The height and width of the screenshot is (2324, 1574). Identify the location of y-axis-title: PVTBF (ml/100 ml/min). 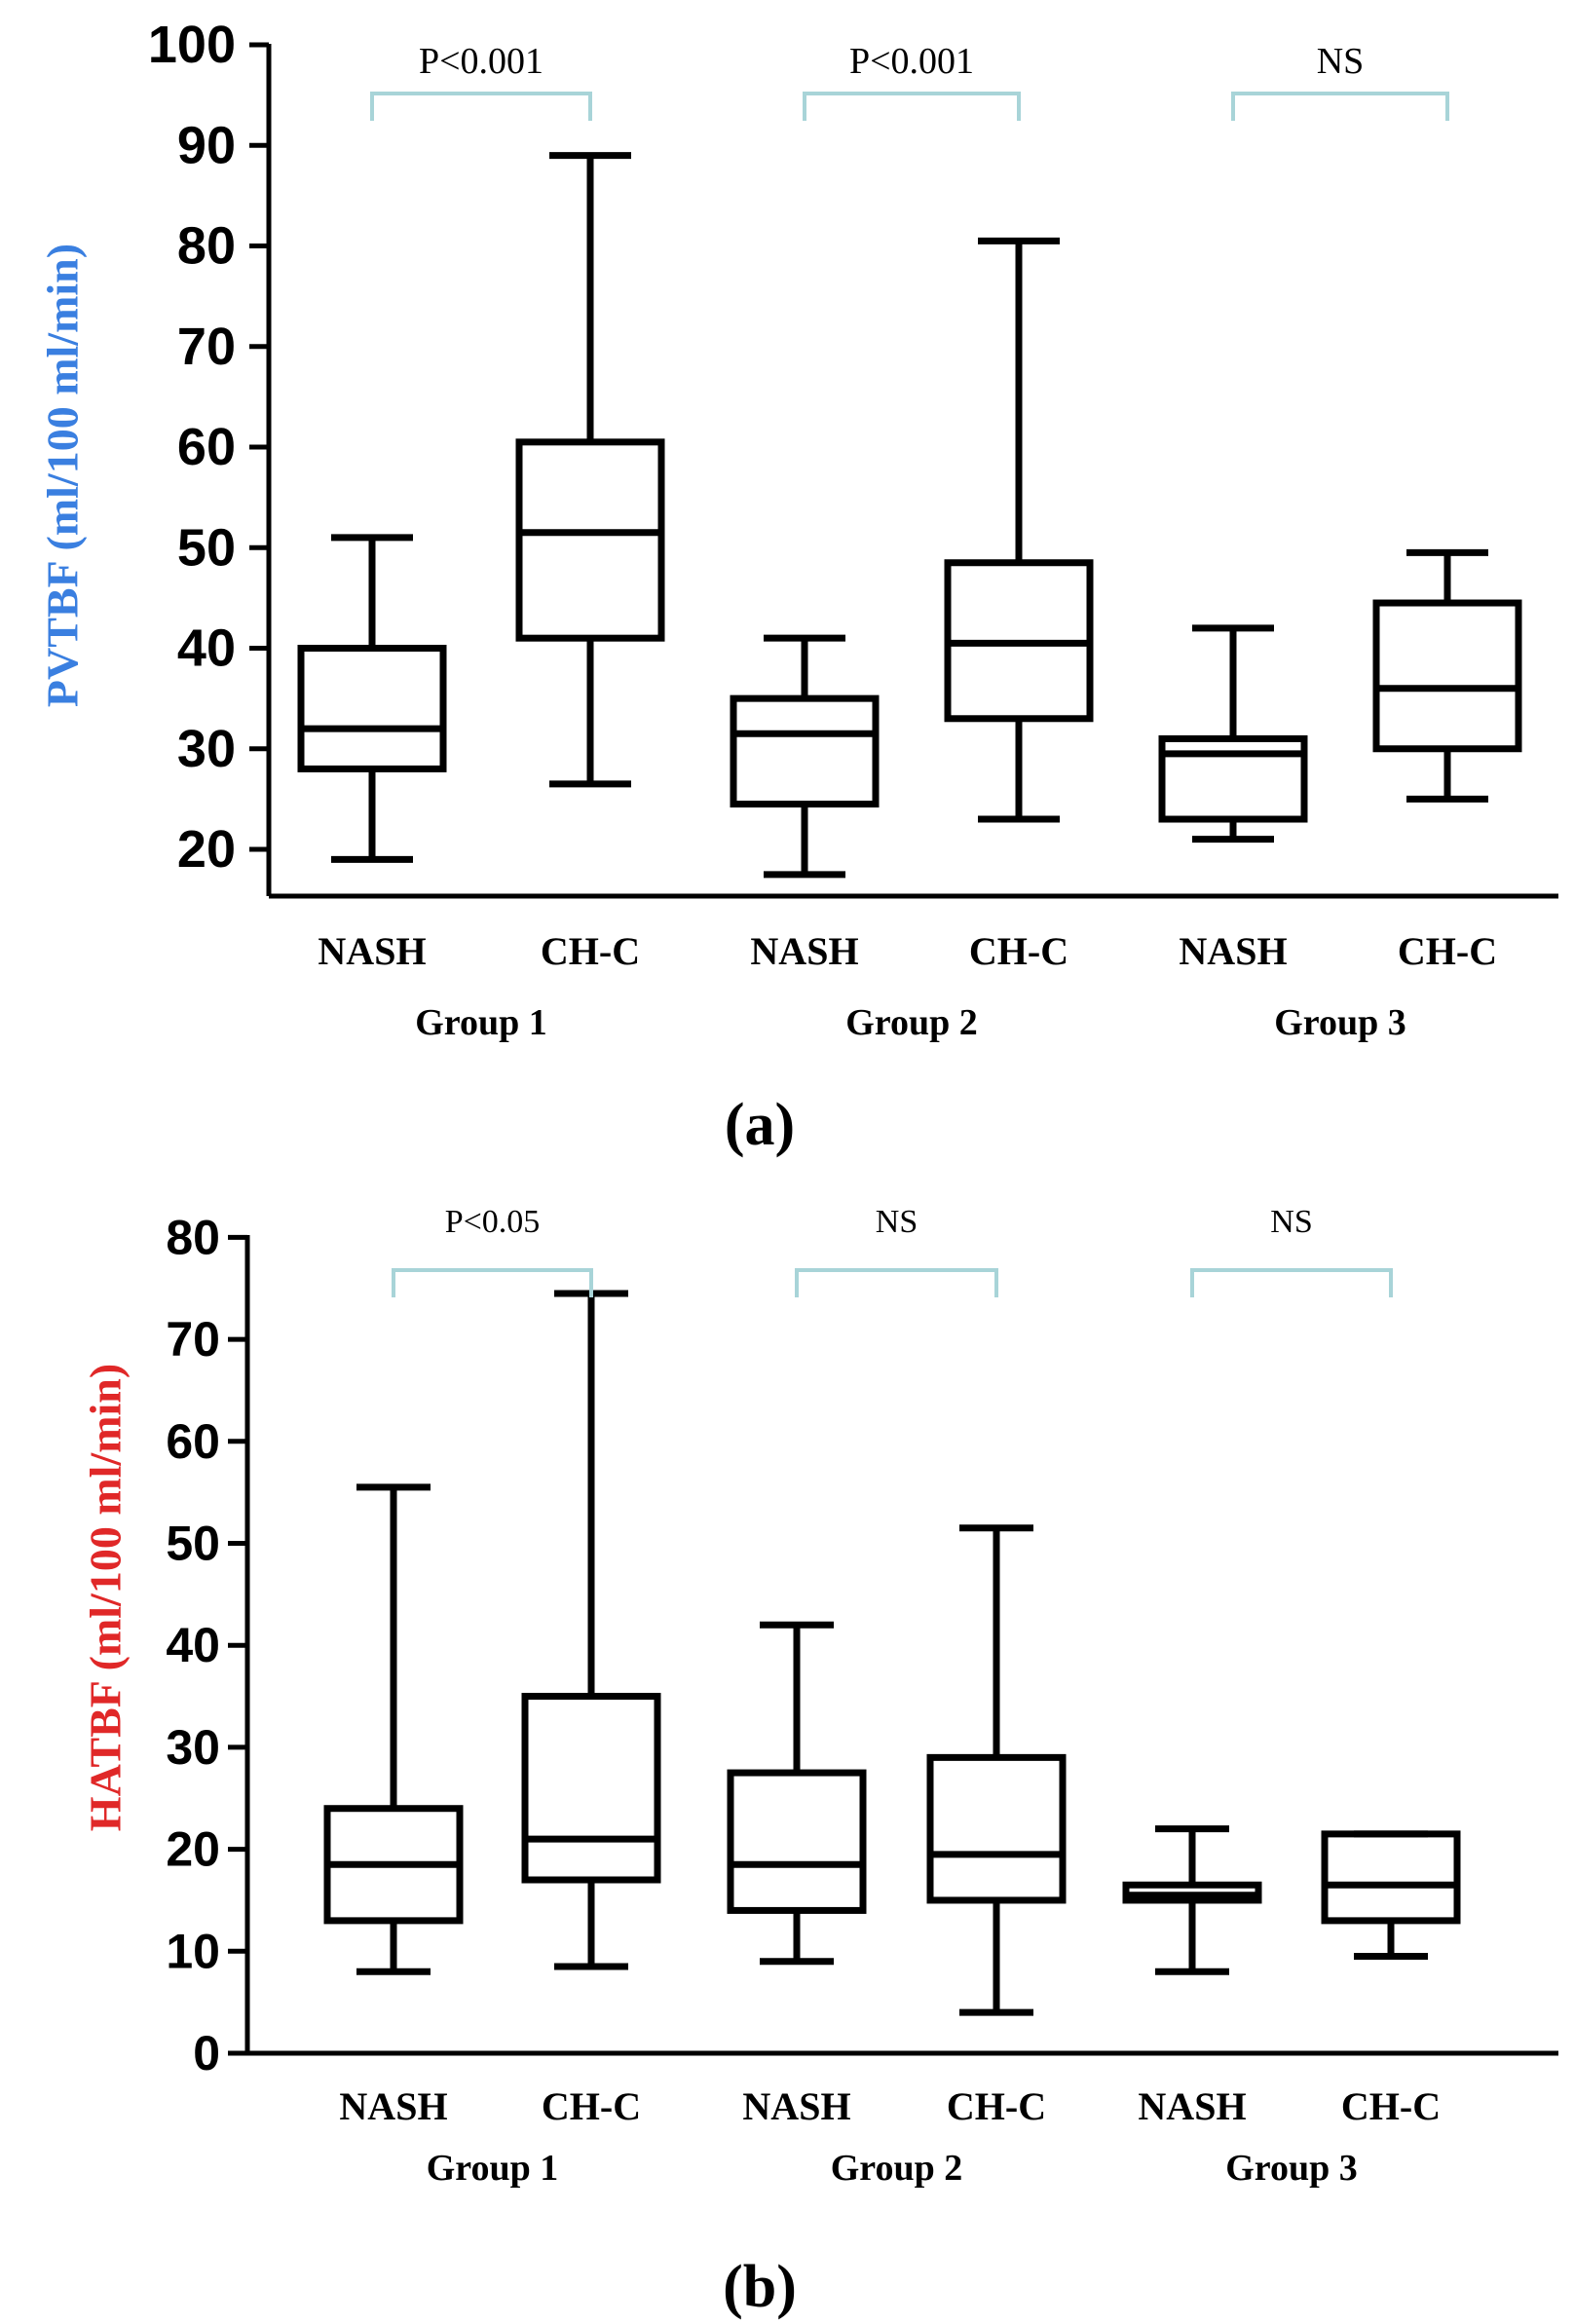
(63, 475).